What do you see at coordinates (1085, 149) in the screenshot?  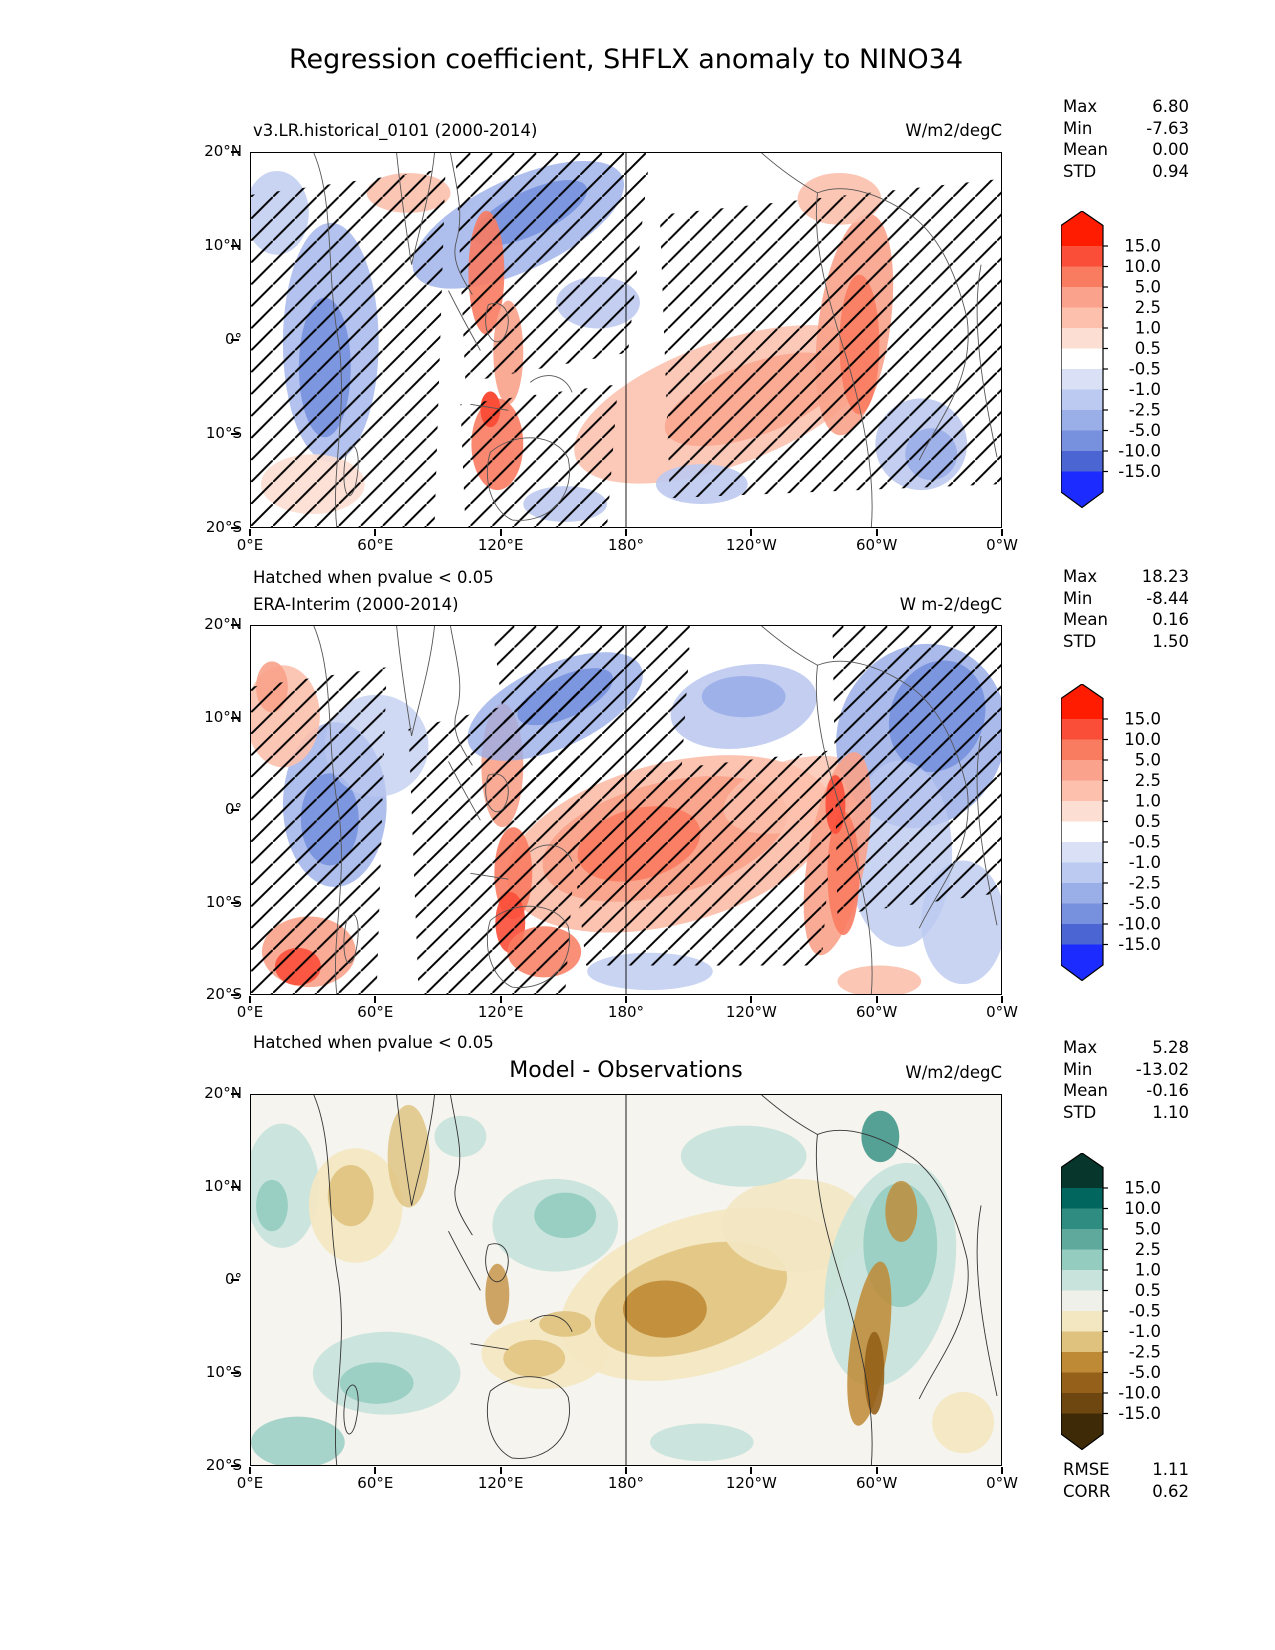 I see `stat-label: Mean` at bounding box center [1085, 149].